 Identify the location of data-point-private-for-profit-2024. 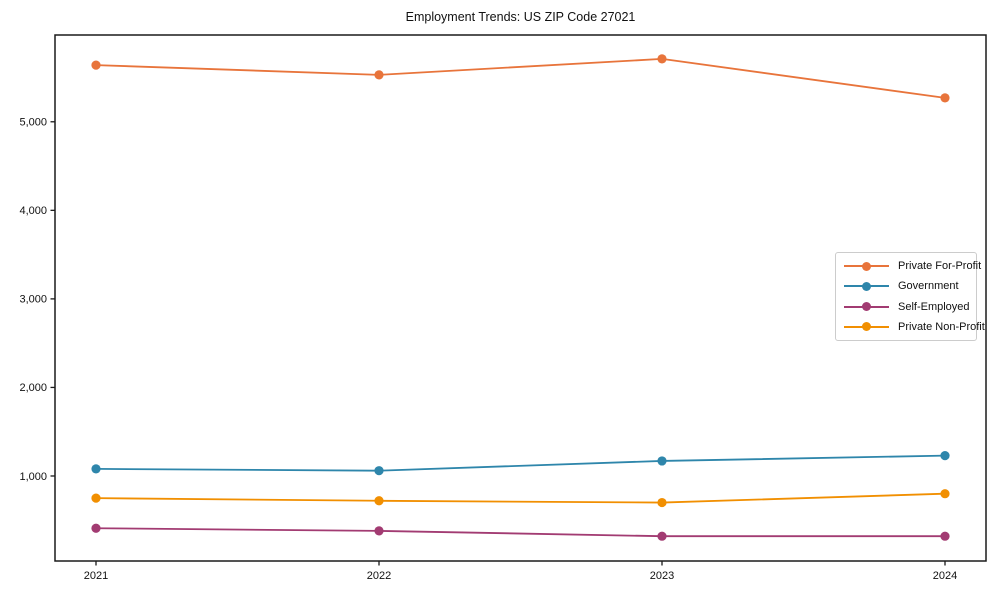
(945, 98).